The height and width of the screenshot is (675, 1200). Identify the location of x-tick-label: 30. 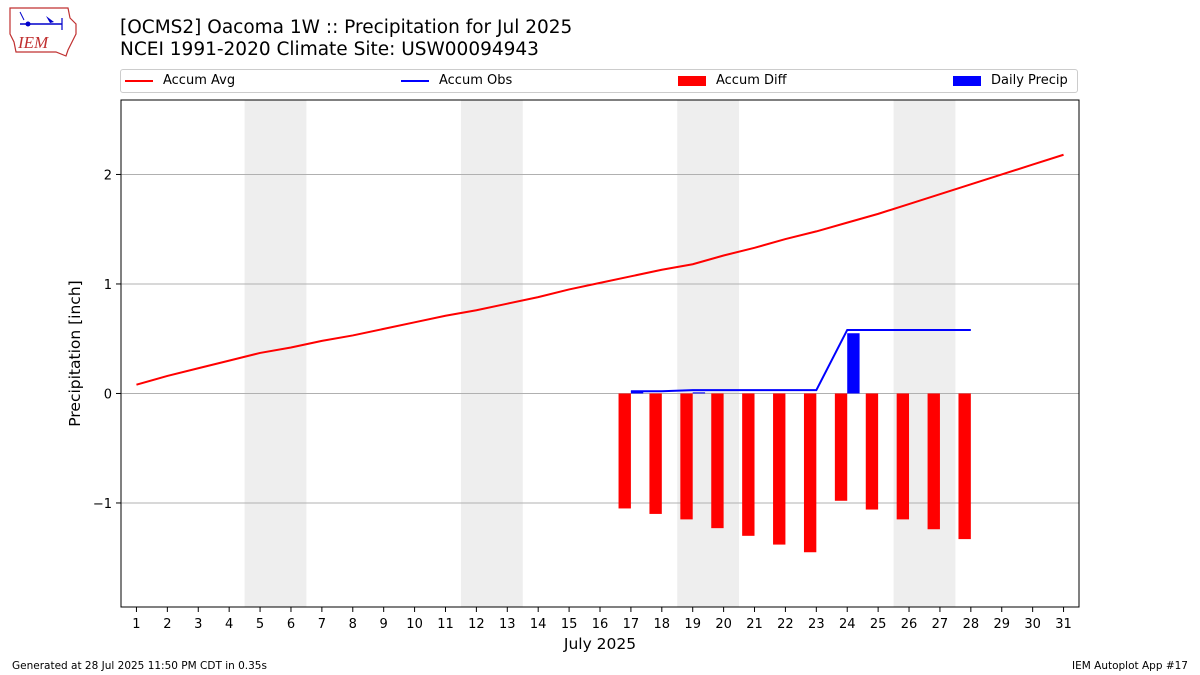
(1032, 624).